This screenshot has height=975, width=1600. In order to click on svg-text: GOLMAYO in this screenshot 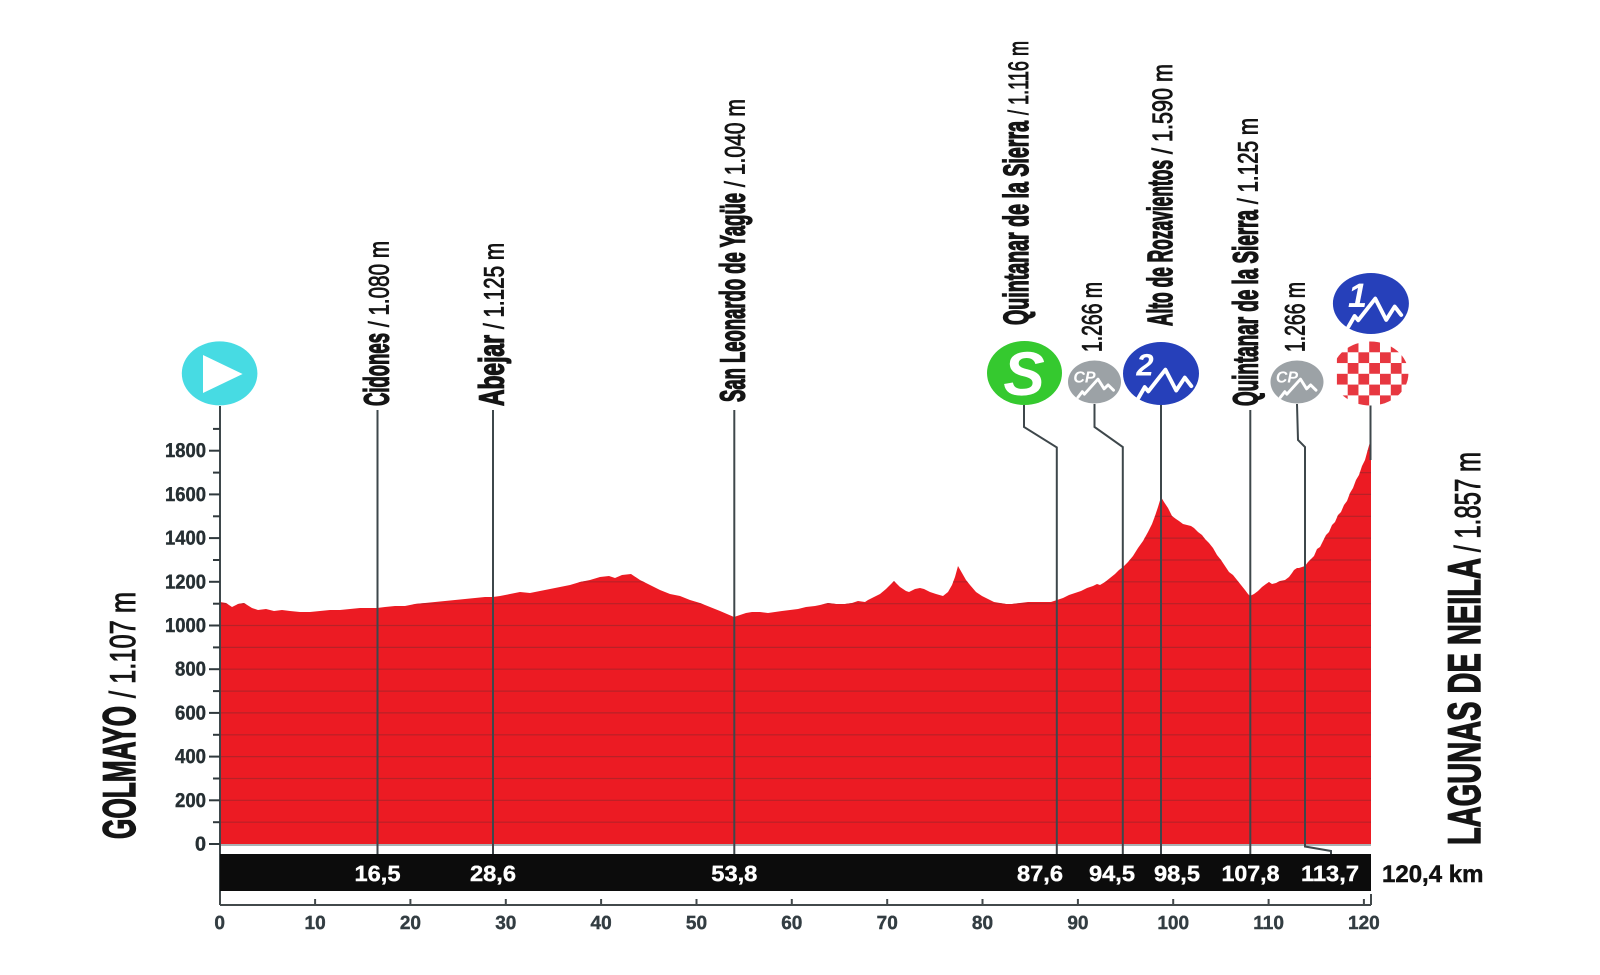, I will do `click(119, 772)`.